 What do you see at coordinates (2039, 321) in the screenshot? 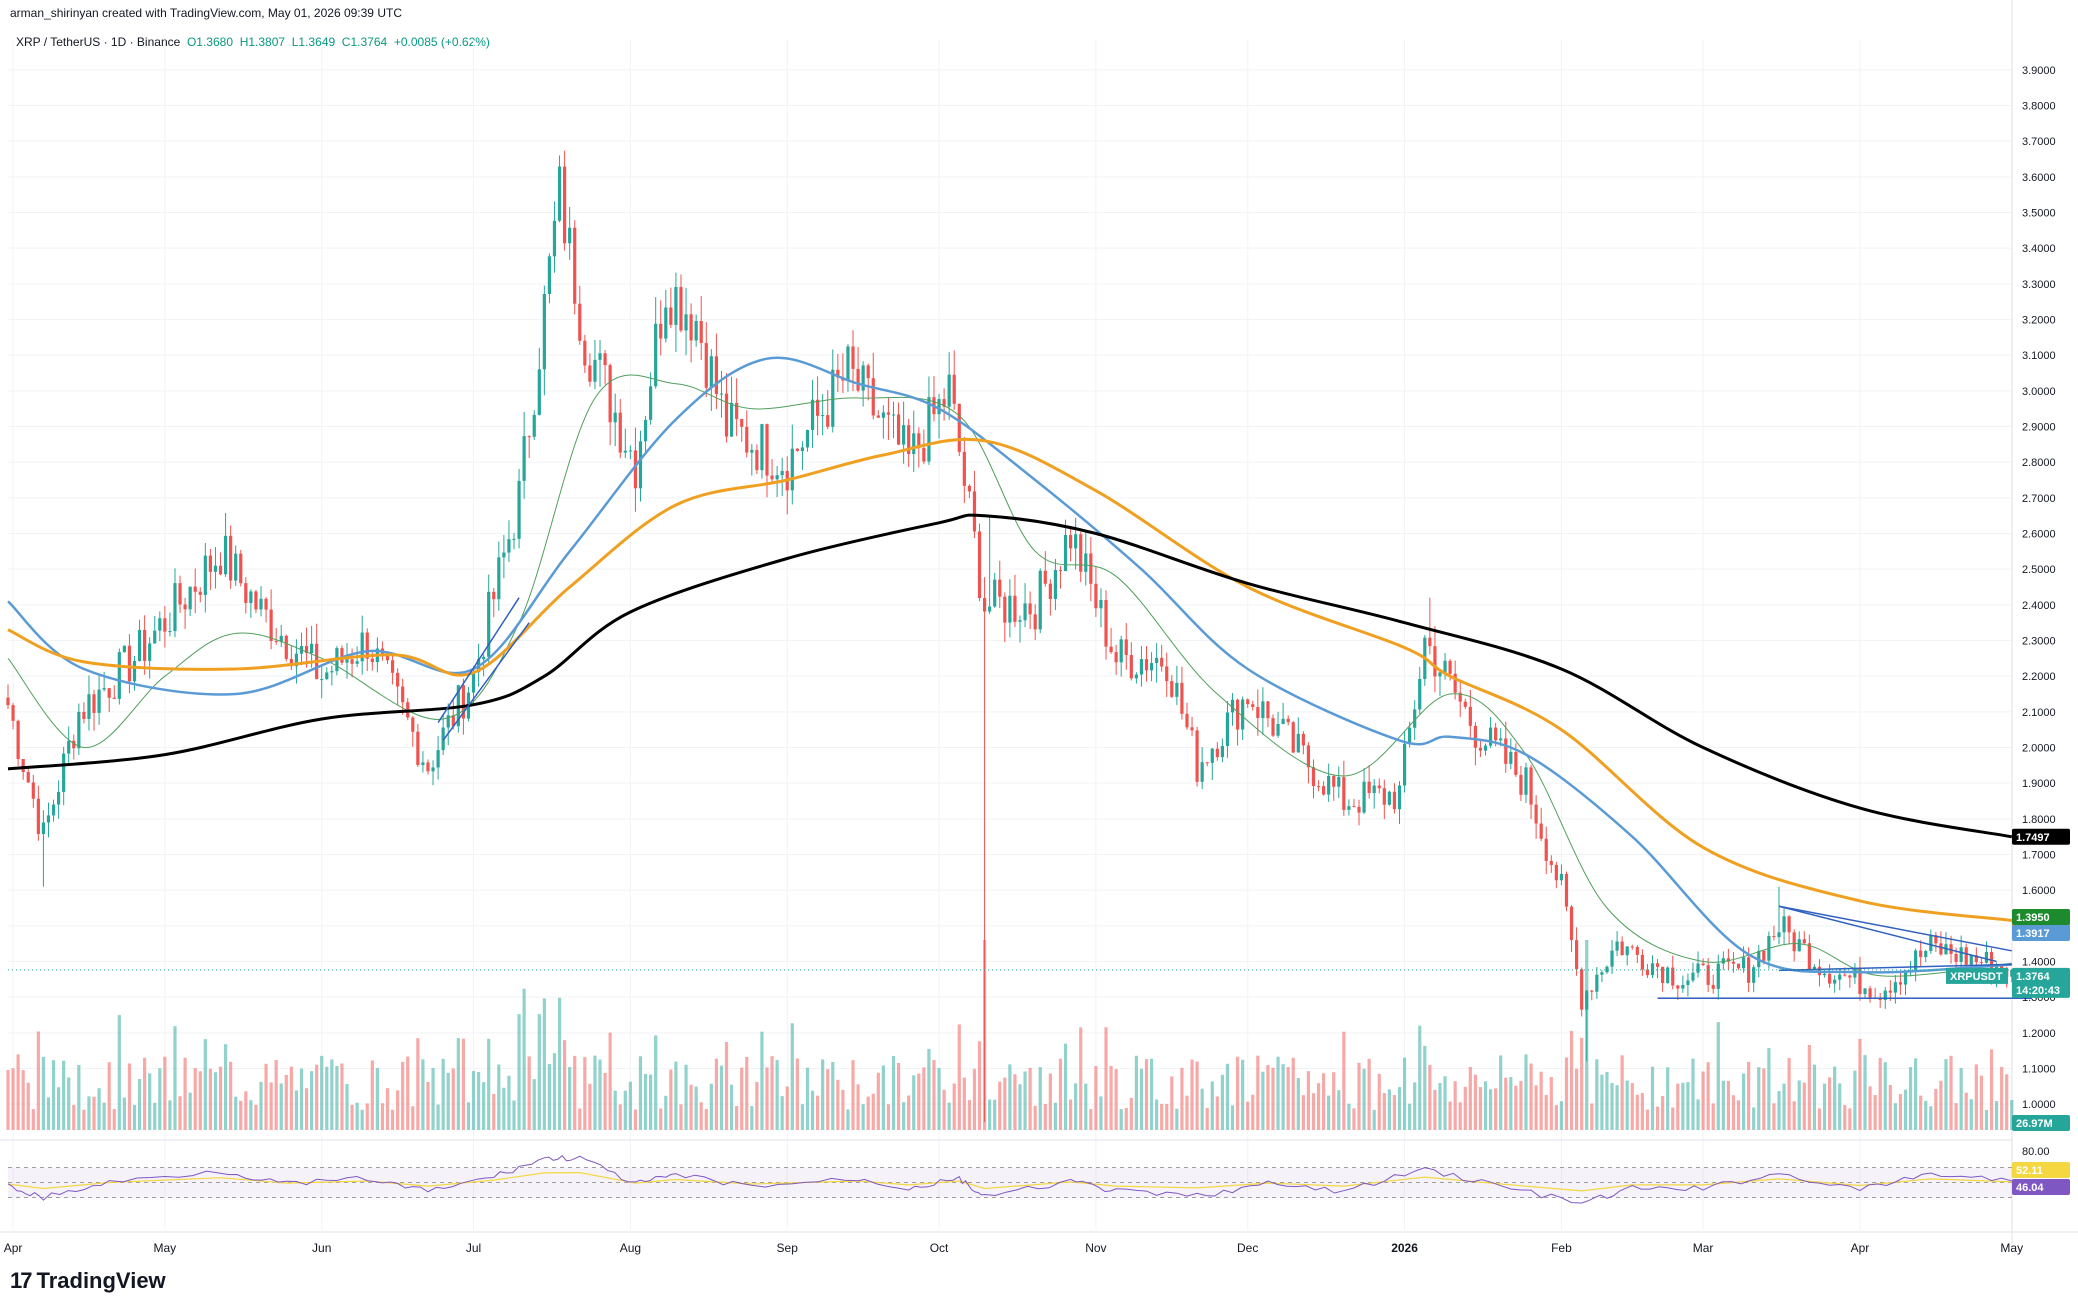
I see `price-tick-label: 3.2000` at bounding box center [2039, 321].